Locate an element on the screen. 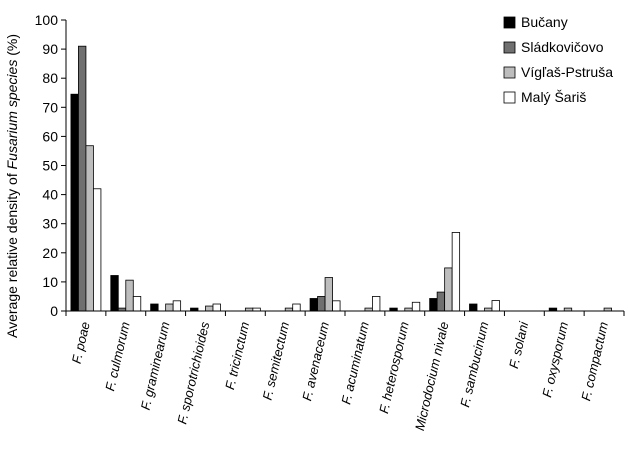 The image size is (628, 456). x-tick-label: F. semitectum is located at coordinates (276, 360).